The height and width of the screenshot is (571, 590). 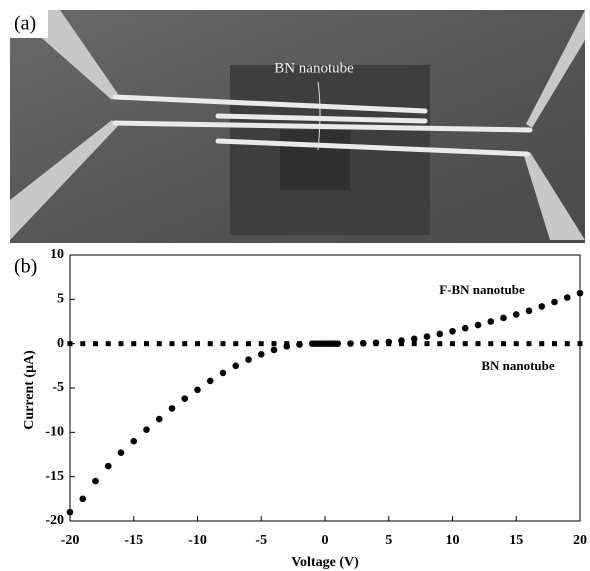 I want to click on y-tick-label: -15, so click(x=54, y=476).